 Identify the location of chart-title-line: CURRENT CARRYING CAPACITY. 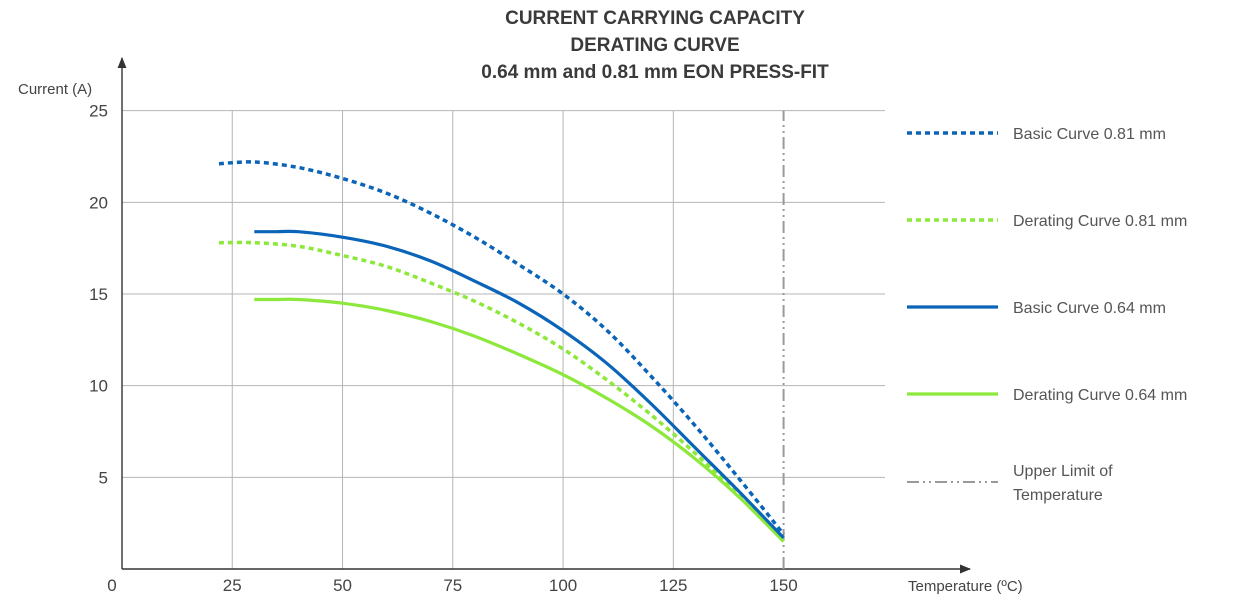
(655, 18).